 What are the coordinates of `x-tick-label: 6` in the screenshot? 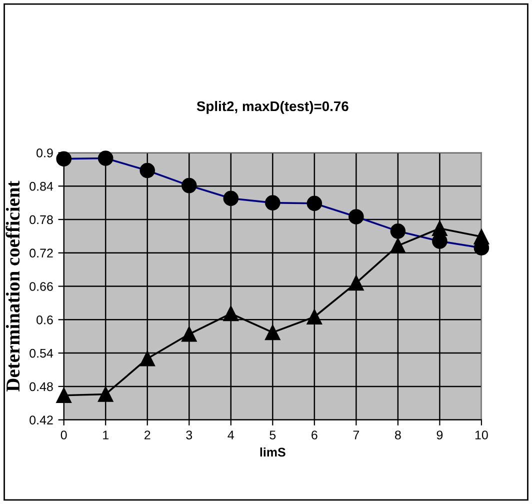 It's located at (315, 435).